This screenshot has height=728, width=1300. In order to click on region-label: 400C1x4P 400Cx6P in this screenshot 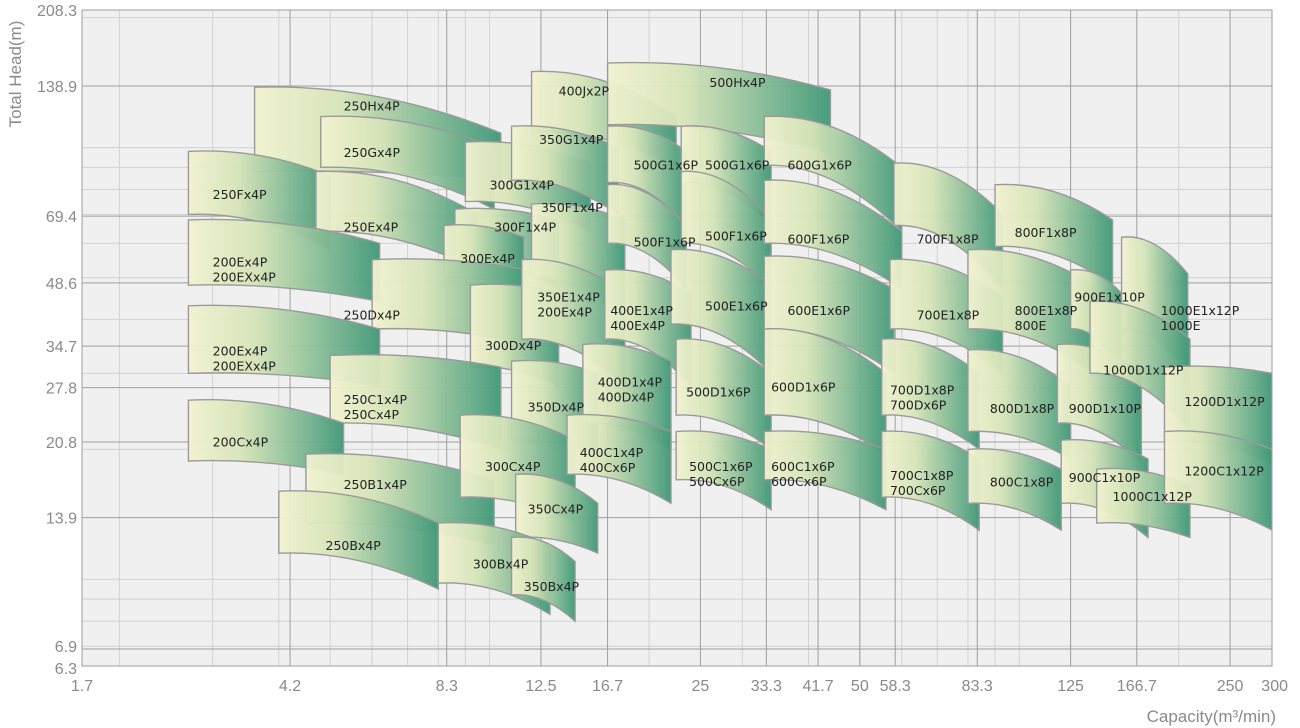, I will do `click(612, 460)`.